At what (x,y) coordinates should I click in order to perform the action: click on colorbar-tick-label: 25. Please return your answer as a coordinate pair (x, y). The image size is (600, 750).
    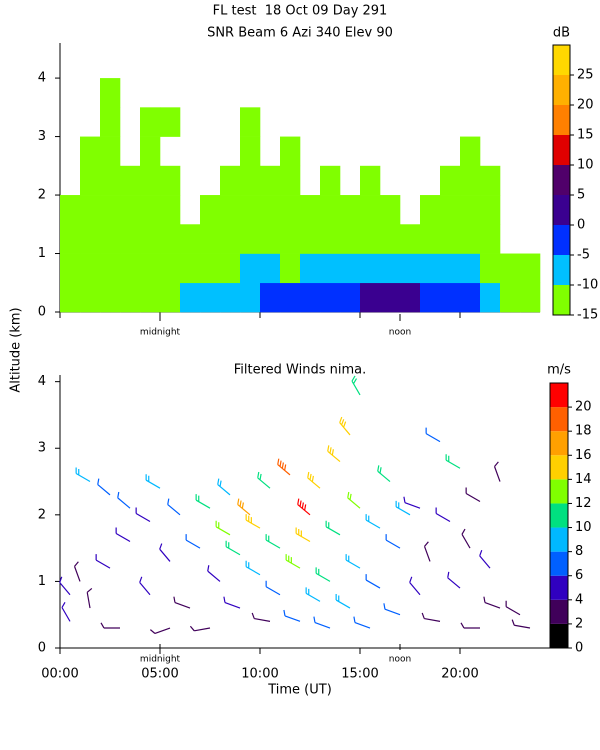
    Looking at the image, I should click on (585, 75).